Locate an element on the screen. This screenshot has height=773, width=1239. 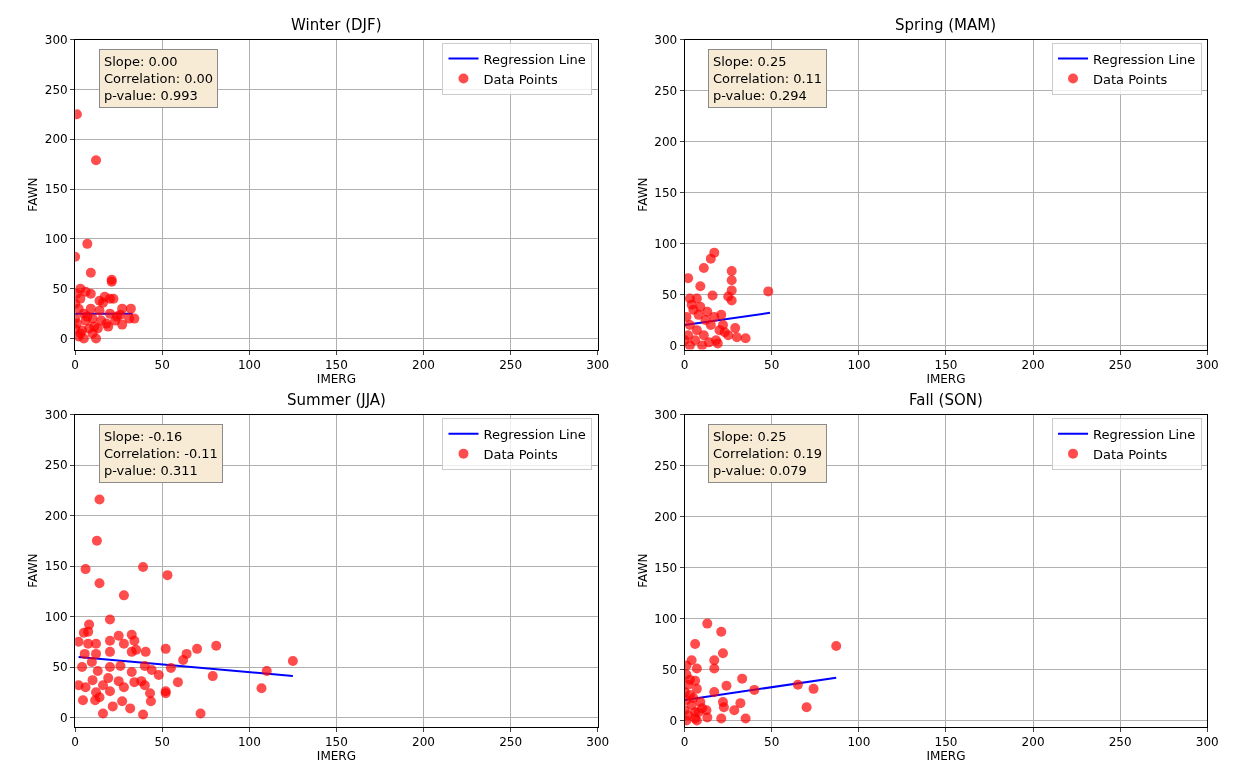
chart-title: Summer (JJA) is located at coordinates (336, 400).